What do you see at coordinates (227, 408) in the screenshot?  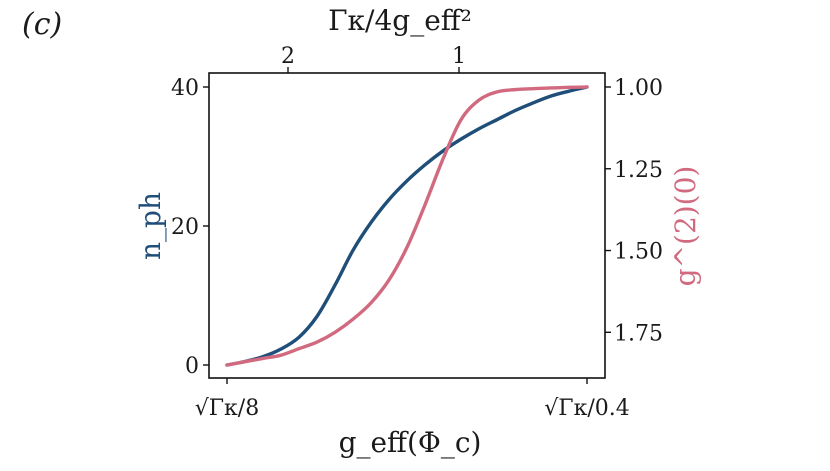 I see `x-bottom-tick-label: √Γκ/8` at bounding box center [227, 408].